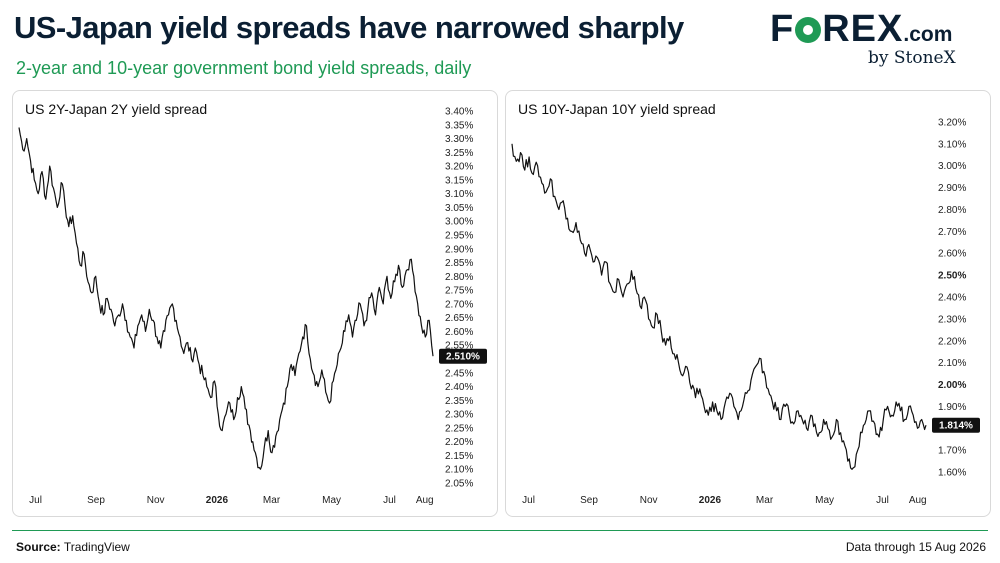  I want to click on source-note: Source: TradingView, so click(73, 547).